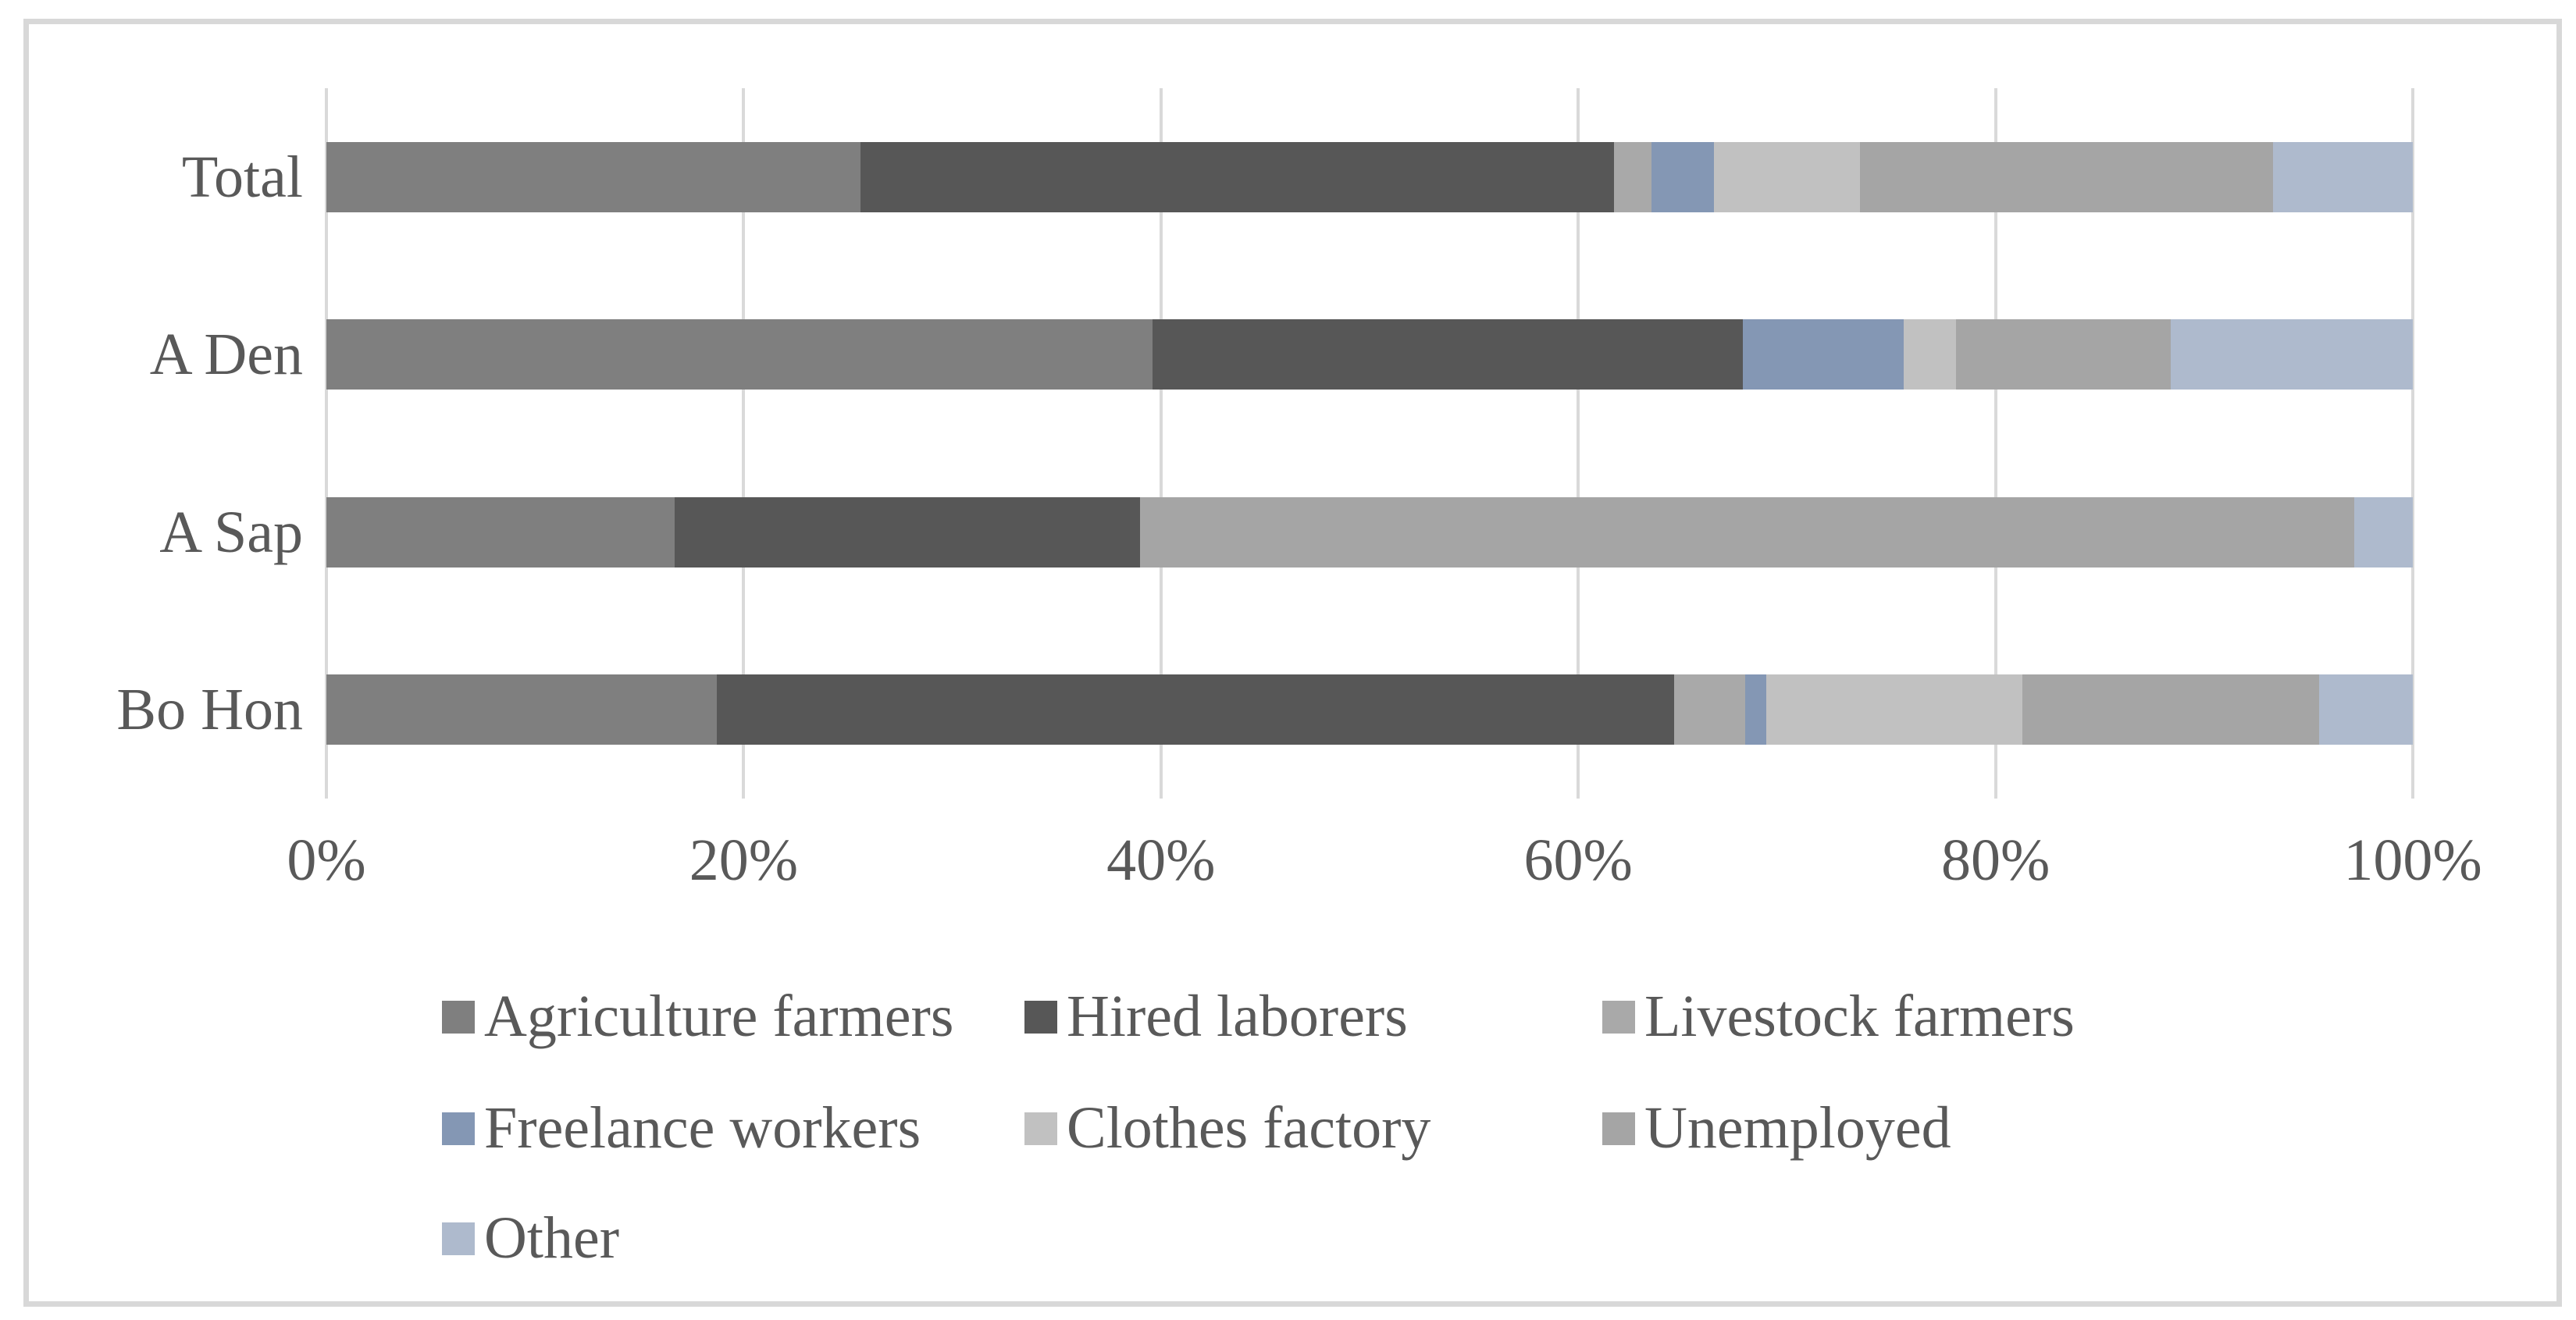 Image resolution: width=2576 pixels, height=1320 pixels. Describe the element at coordinates (1249, 1128) in the screenshot. I see `legend-label: Clothes factory` at that location.